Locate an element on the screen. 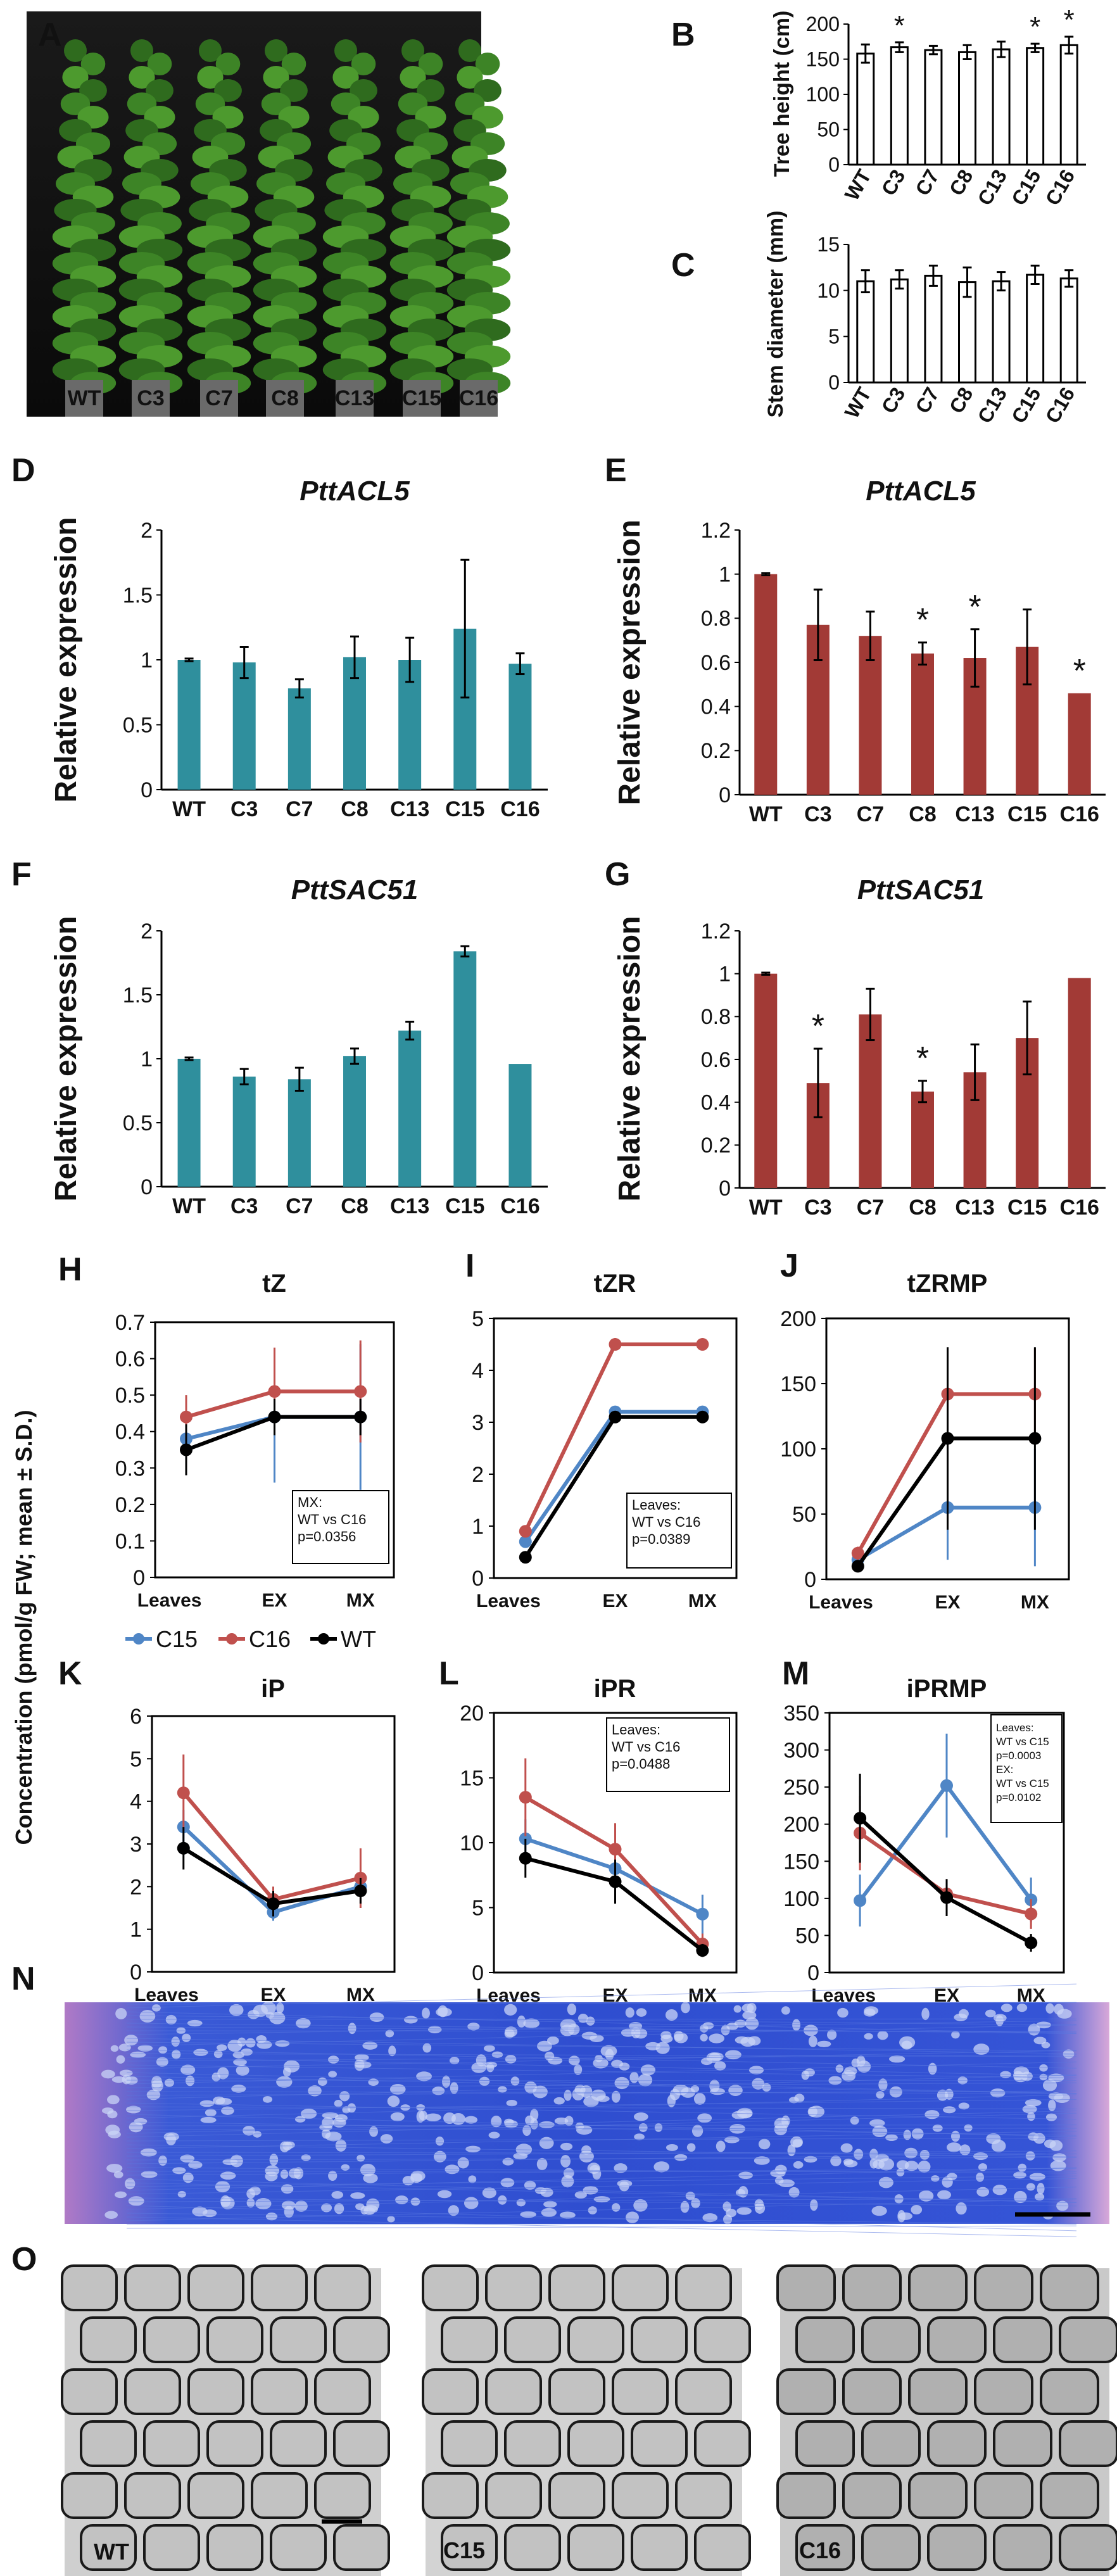 Image resolution: width=1117 pixels, height=2576 pixels. tem-micrographs: WT C15 C16 is located at coordinates (589, 2420).